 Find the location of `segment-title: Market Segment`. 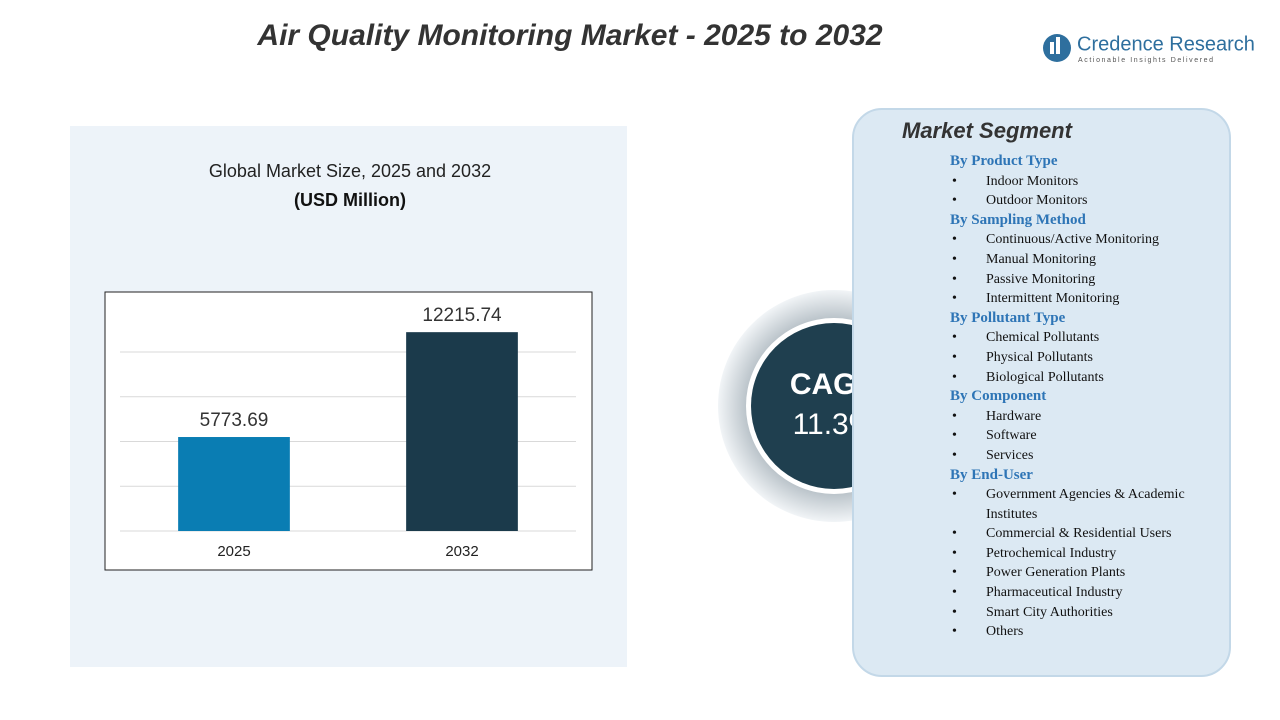

segment-title: Market Segment is located at coordinates (987, 130).